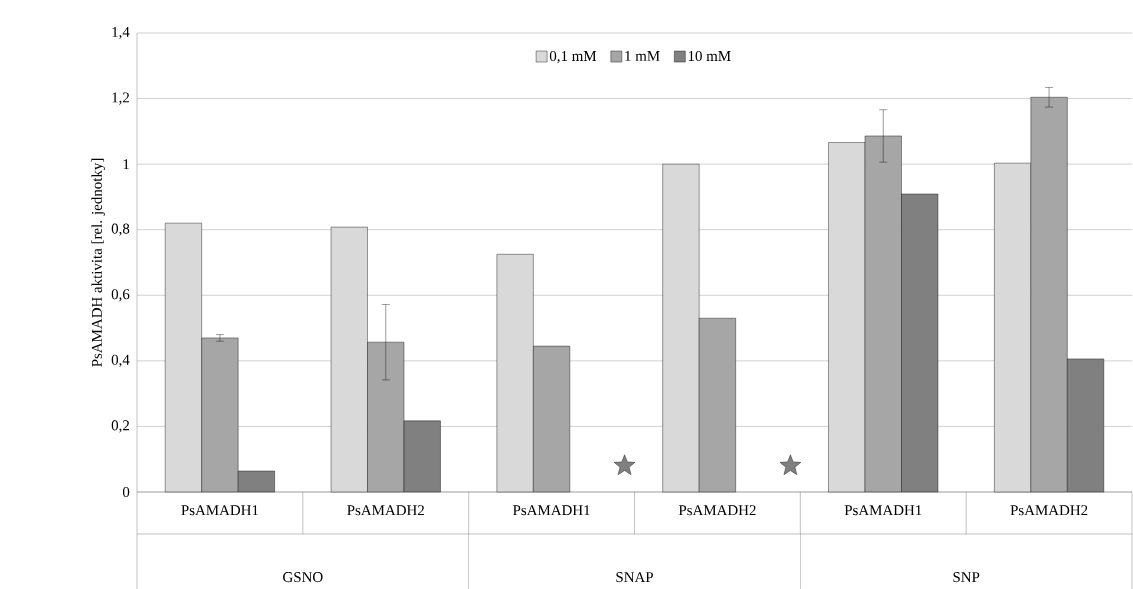  I want to click on y-tick-label: 1, so click(126, 164).